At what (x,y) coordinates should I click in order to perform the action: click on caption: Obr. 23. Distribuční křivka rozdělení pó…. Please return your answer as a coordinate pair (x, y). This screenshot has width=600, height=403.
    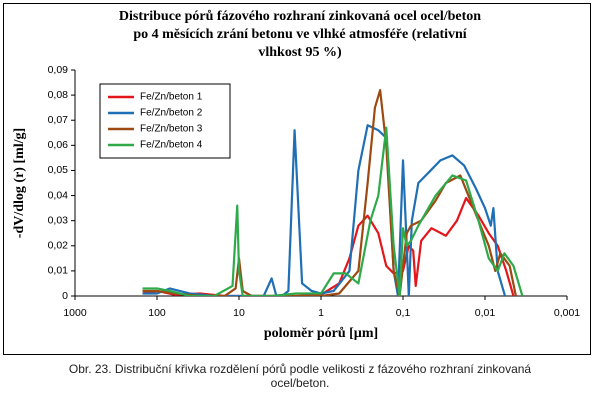
    Looking at the image, I should click on (300, 376).